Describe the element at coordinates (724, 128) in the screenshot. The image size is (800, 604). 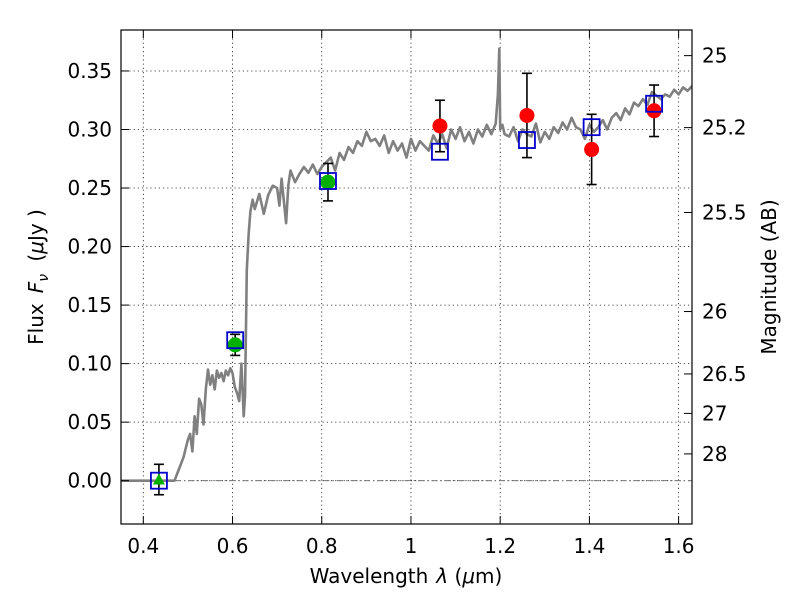
I see `mag-tick-label: 25.2` at that location.